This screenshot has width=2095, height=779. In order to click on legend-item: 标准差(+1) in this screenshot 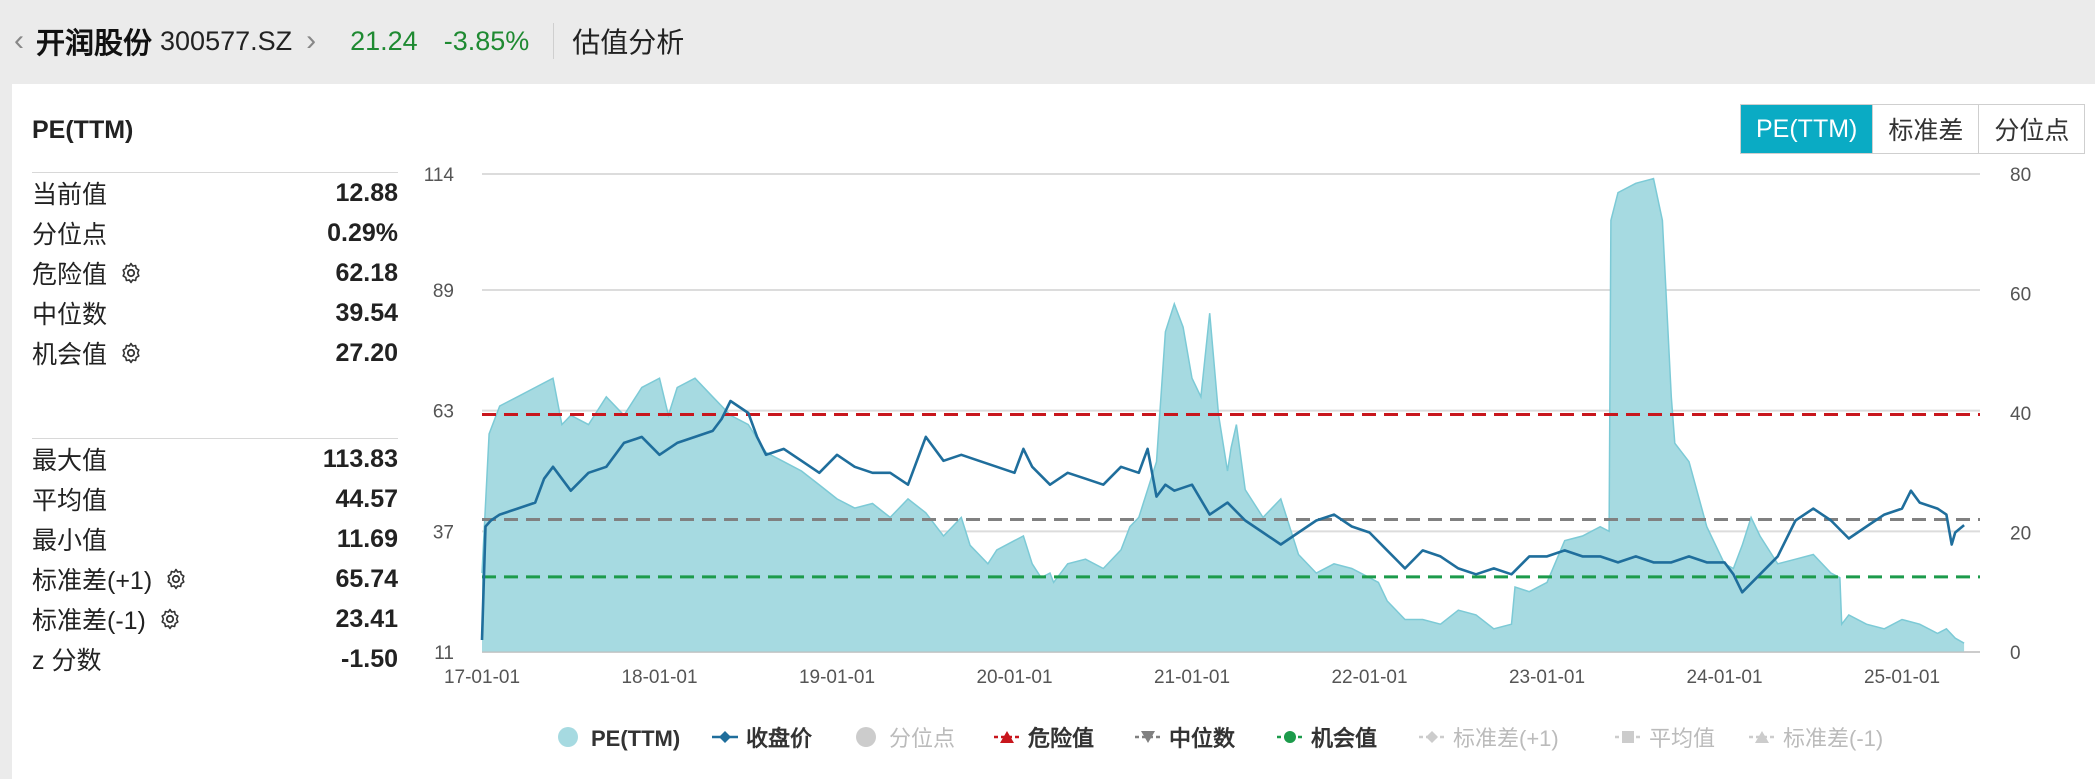, I will do `click(1489, 738)`.